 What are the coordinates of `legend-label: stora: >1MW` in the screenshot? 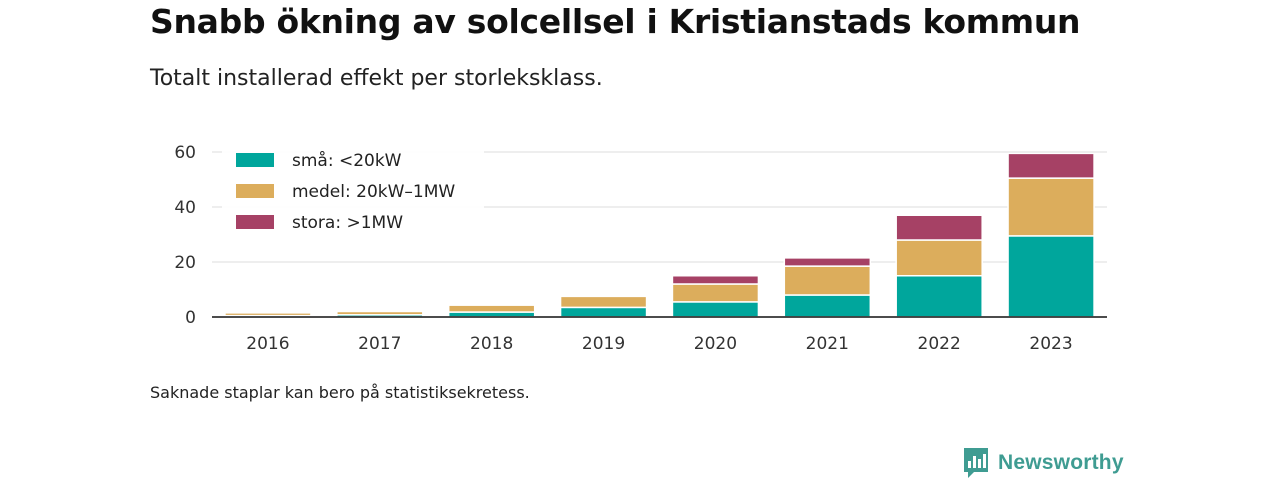 It's located at (347, 223).